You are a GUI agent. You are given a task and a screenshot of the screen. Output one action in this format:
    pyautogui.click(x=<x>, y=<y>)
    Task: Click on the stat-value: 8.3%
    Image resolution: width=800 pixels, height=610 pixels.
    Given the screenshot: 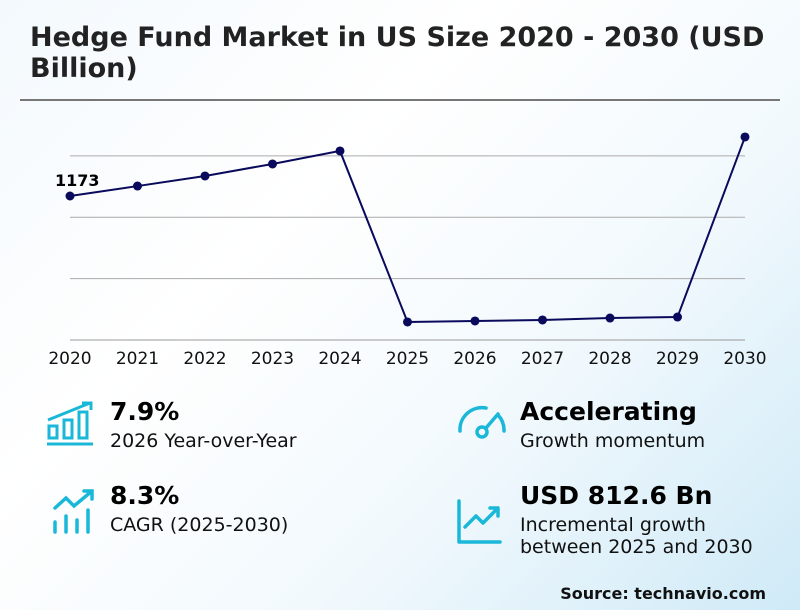 What is the action you would take?
    pyautogui.click(x=145, y=495)
    